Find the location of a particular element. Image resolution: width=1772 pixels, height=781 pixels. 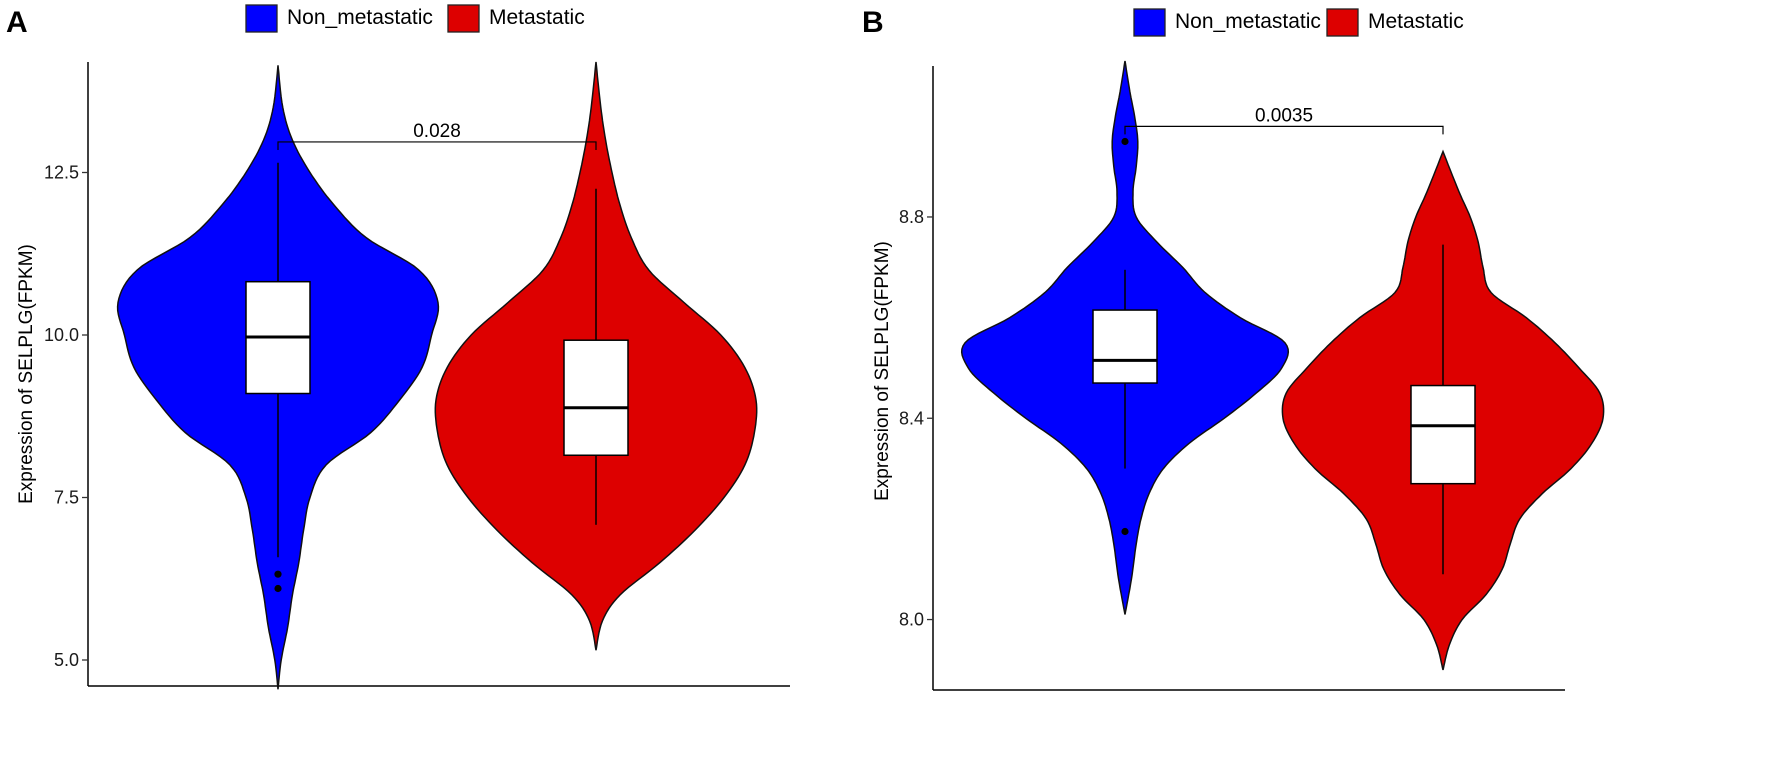

y-axis-label-a: Expression of SELPLG(FPKM) is located at coordinates (26, 374).